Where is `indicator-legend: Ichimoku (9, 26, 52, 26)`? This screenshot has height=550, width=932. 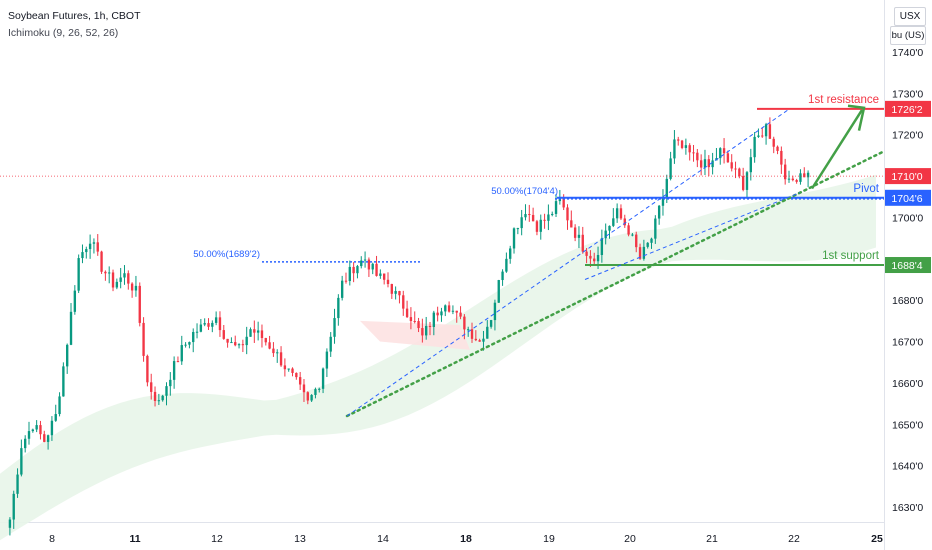
indicator-legend: Ichimoku (9, 26, 52, 26) is located at coordinates (63, 33).